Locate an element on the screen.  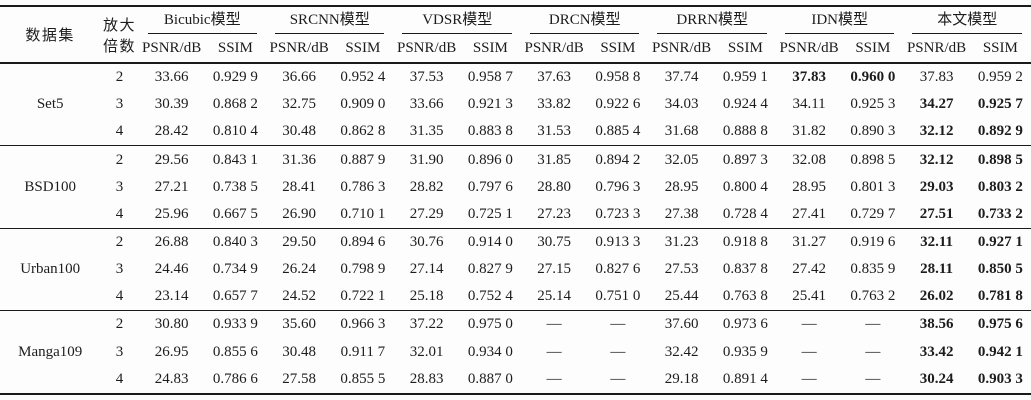
psnr-value: 25.44 is located at coordinates (681, 296).